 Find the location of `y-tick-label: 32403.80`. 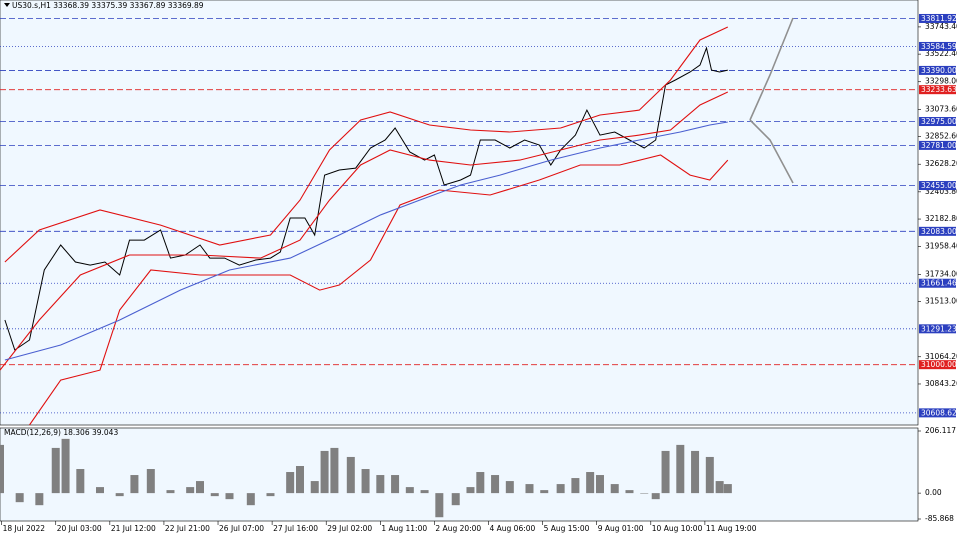

y-tick-label: 32403.80 is located at coordinates (941, 191).